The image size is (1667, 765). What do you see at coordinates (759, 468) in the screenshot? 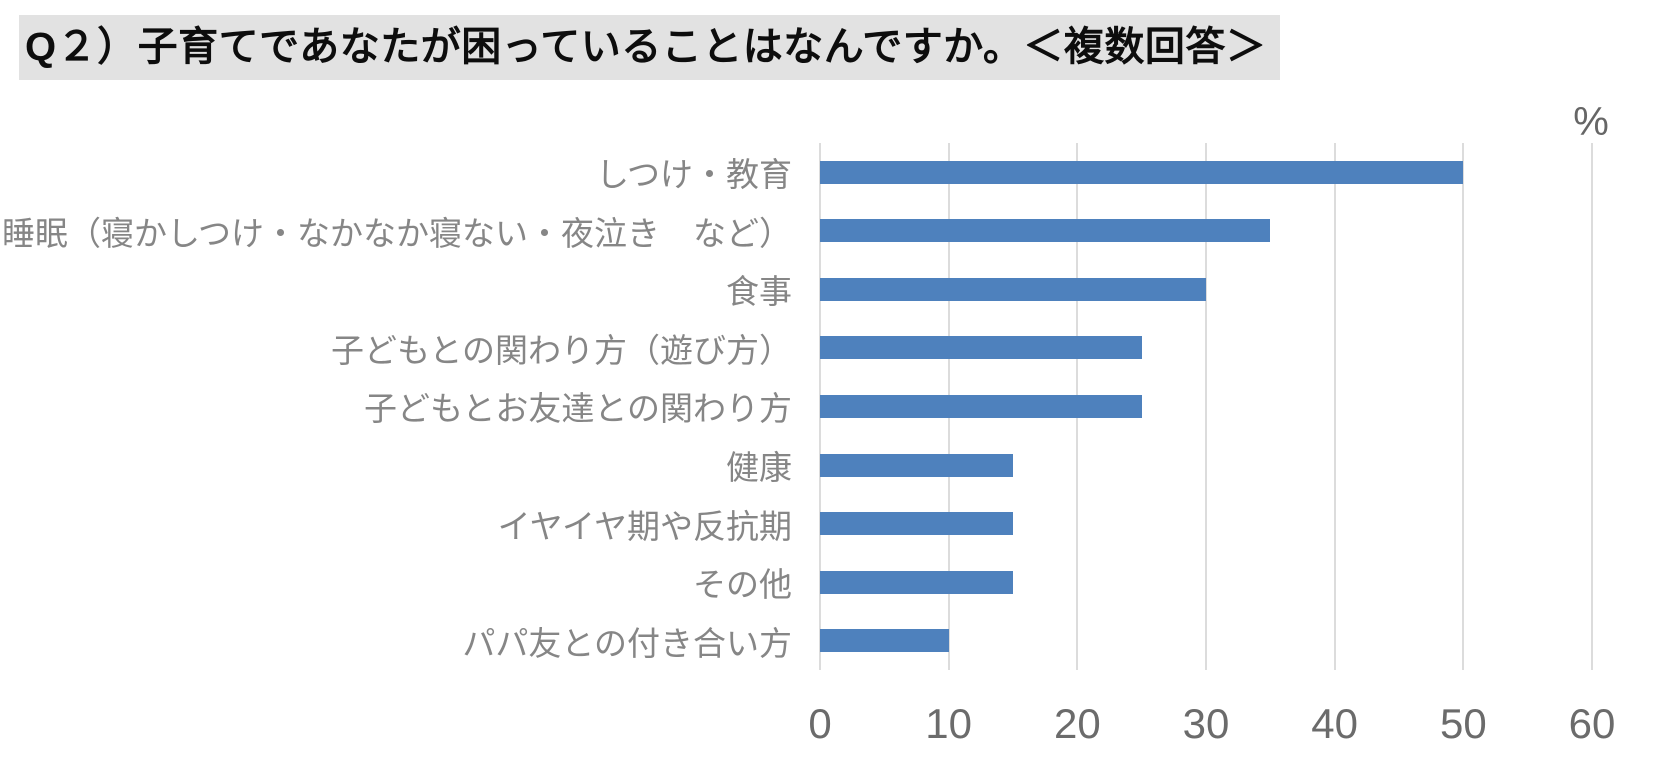
I see `category-label-5: 健康` at bounding box center [759, 468].